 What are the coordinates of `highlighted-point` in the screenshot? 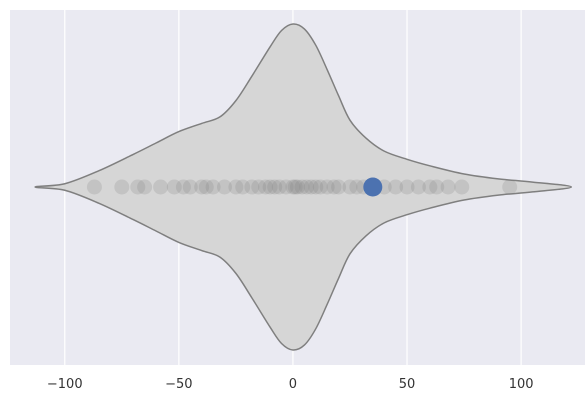 It's located at (373, 187).